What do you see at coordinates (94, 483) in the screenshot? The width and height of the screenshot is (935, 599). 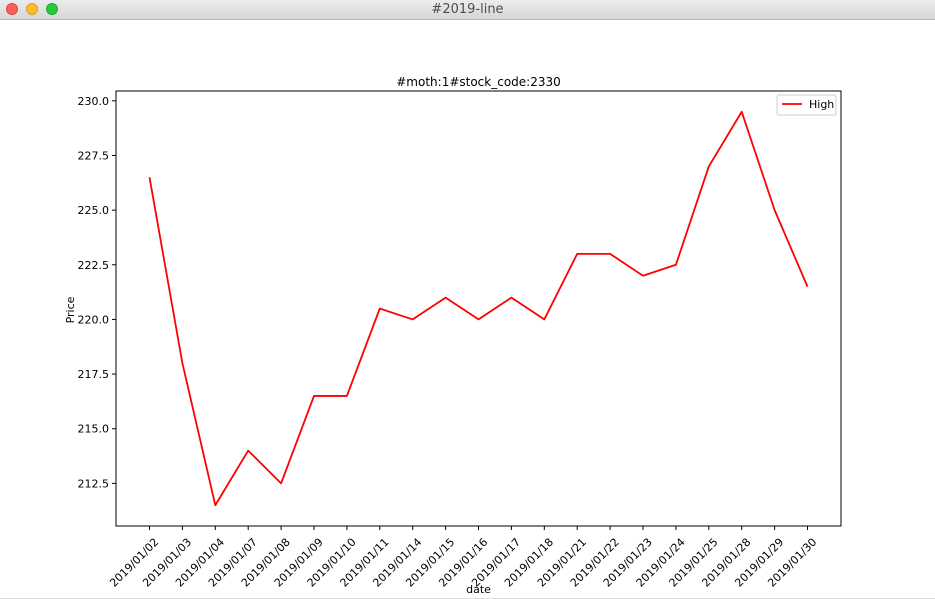 I see `y-tick-label: 212.5` at bounding box center [94, 483].